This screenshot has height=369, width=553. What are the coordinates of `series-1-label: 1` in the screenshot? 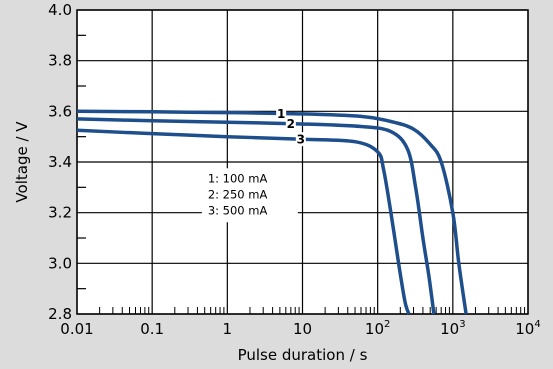 It's located at (281, 114).